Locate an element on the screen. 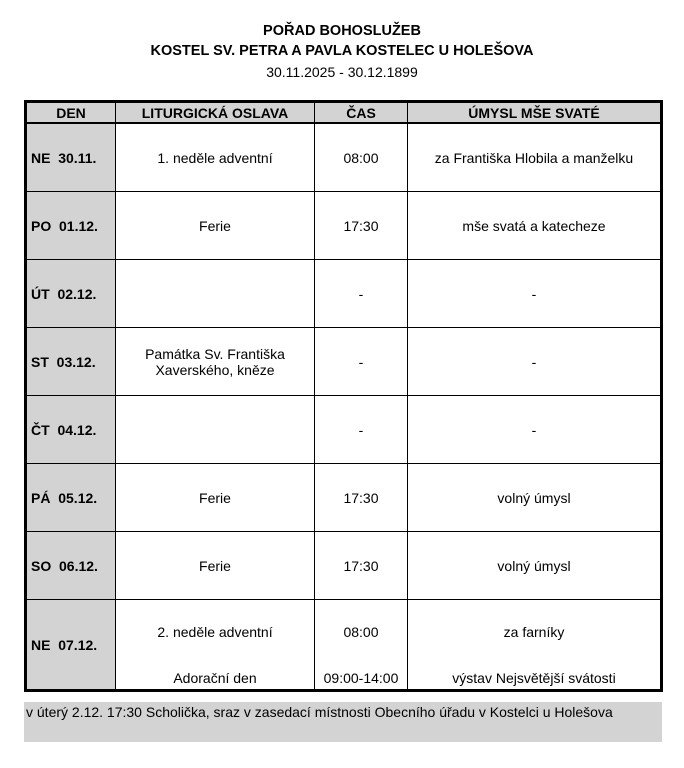  col-celebration: LITURGICKÁ OSLAVA is located at coordinates (215, 112).